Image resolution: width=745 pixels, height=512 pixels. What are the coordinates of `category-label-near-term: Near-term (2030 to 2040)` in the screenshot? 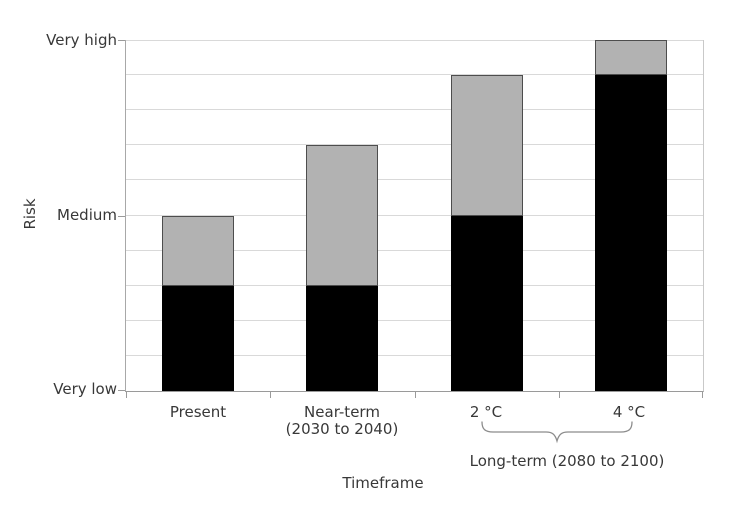 It's located at (342, 421).